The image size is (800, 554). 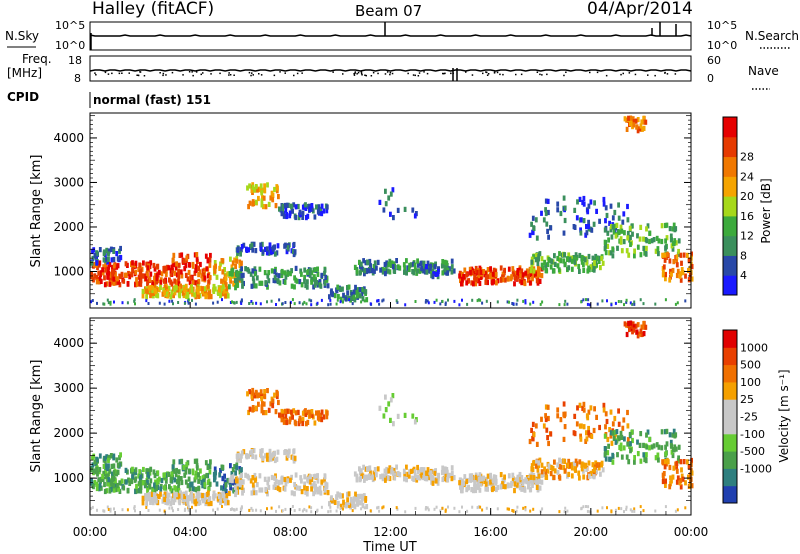 I want to click on x-tick-label: 04:00, so click(x=190, y=532).